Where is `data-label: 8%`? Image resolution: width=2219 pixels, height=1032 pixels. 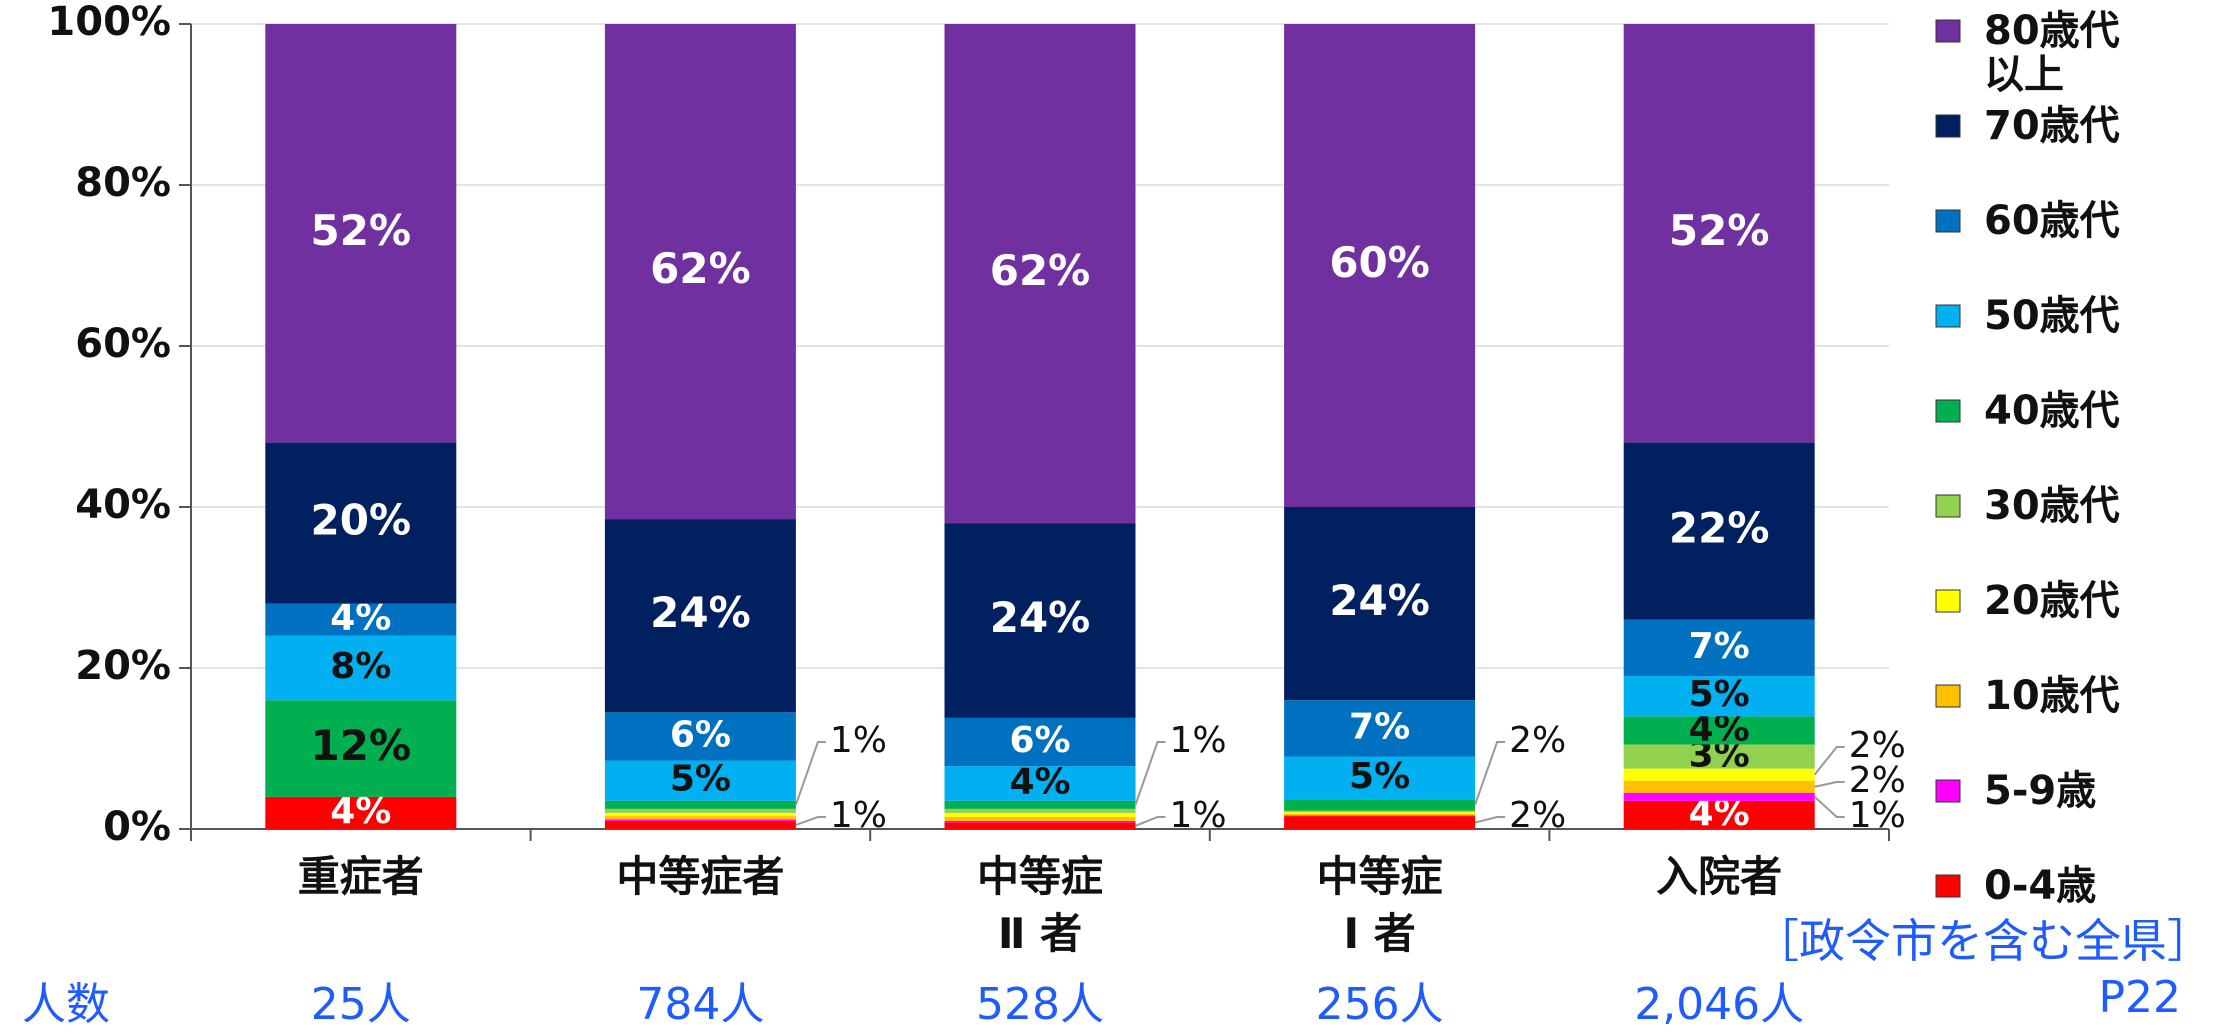 data-label: 8% is located at coordinates (360, 666).